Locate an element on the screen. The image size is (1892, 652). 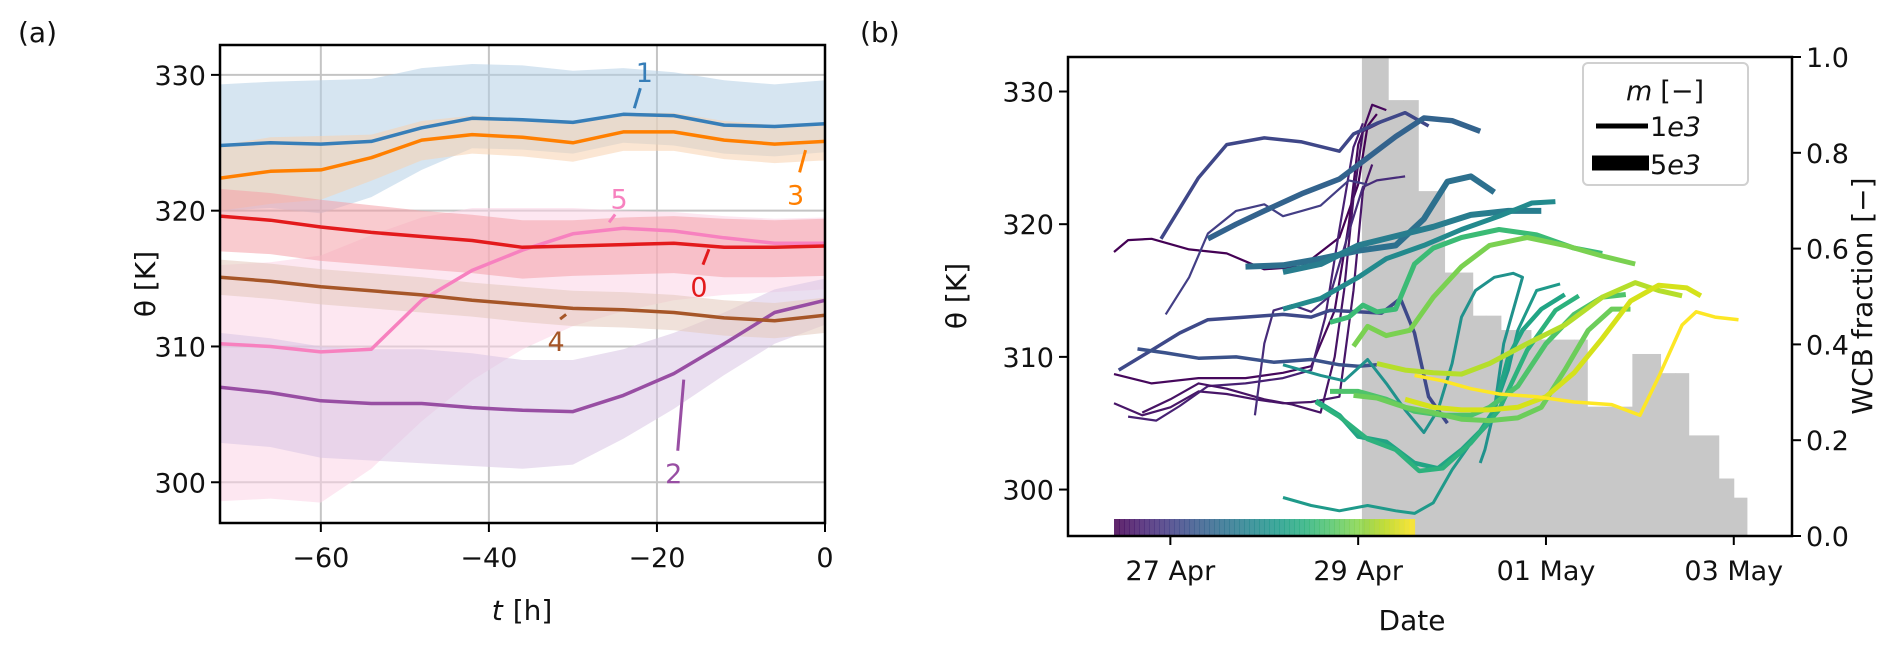
legend-entry-1e3-mantissa: 1 is located at coordinates (1658, 127).